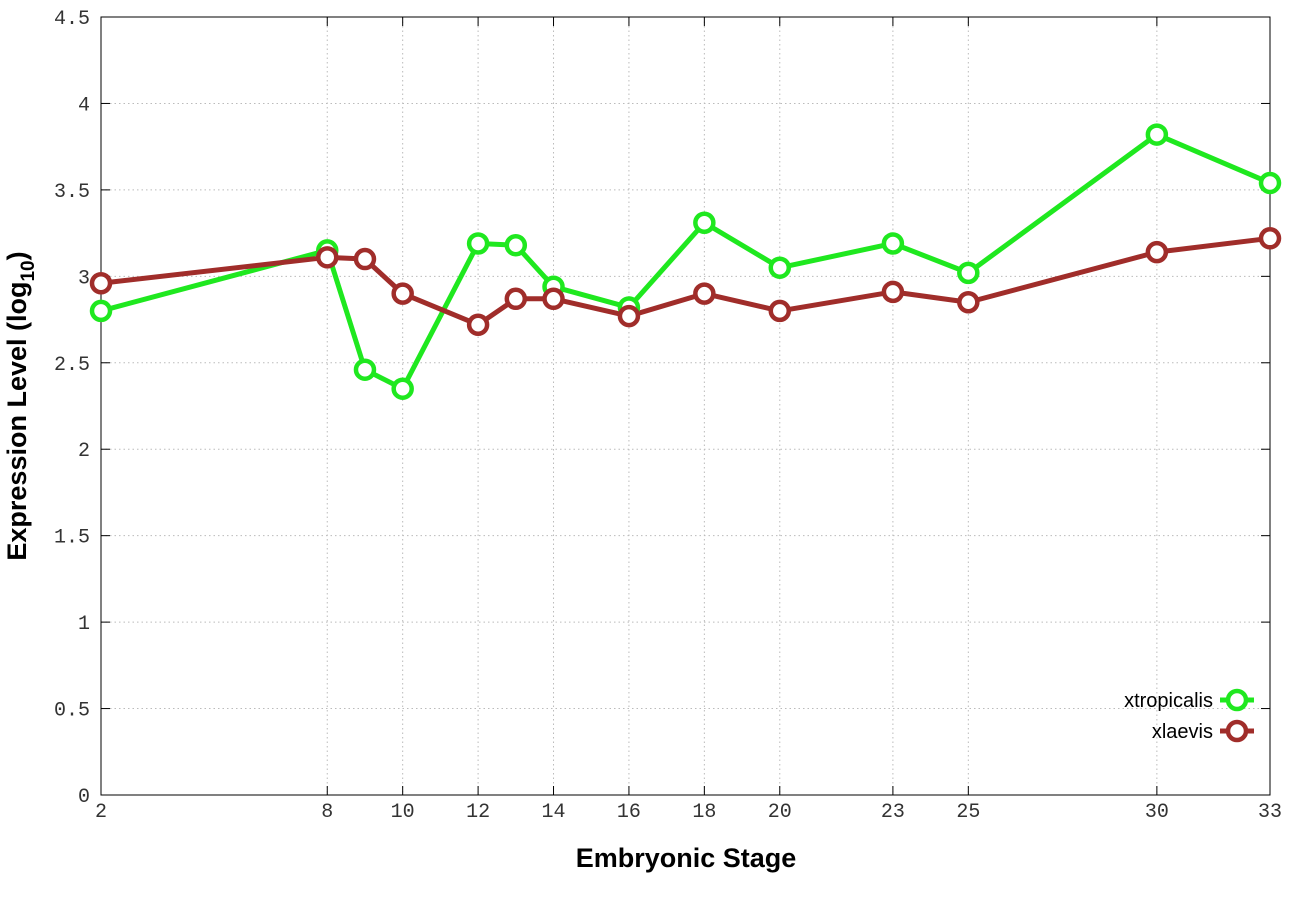  Describe the element at coordinates (1270, 812) in the screenshot. I see `x-tick-label: 33` at that location.